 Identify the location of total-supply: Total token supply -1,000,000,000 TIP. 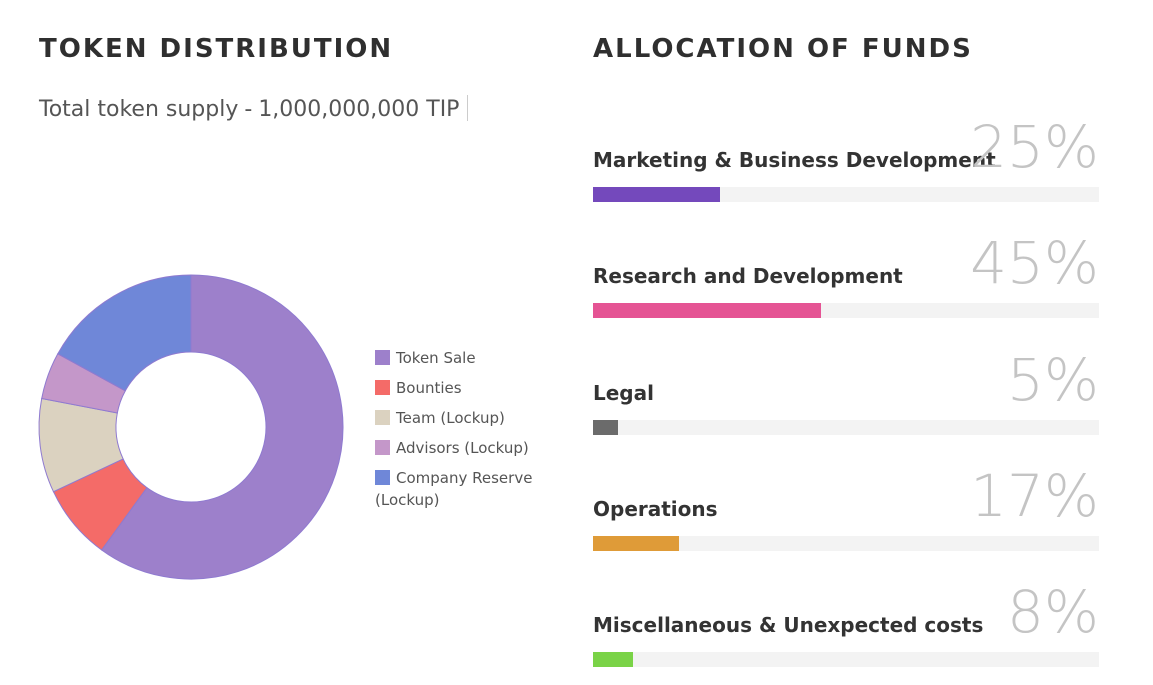
(254, 108).